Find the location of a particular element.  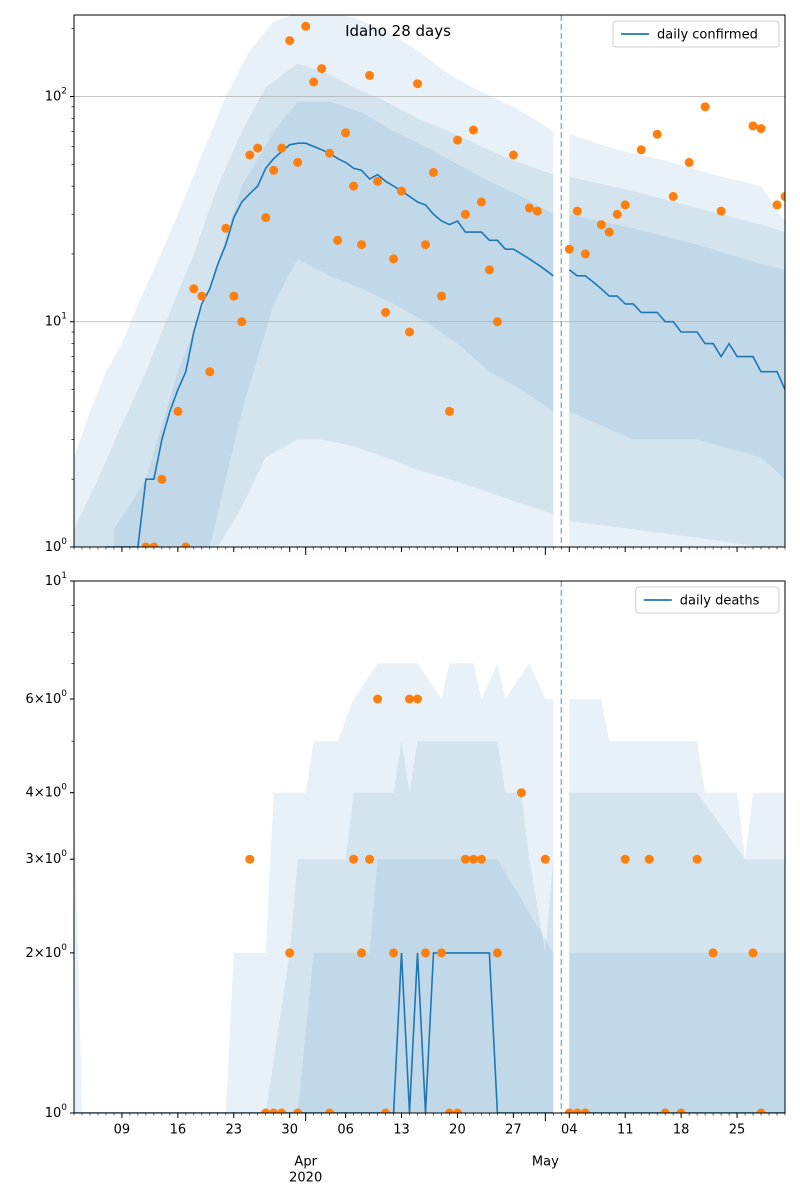

x-tick-label: 11 is located at coordinates (625, 1130).